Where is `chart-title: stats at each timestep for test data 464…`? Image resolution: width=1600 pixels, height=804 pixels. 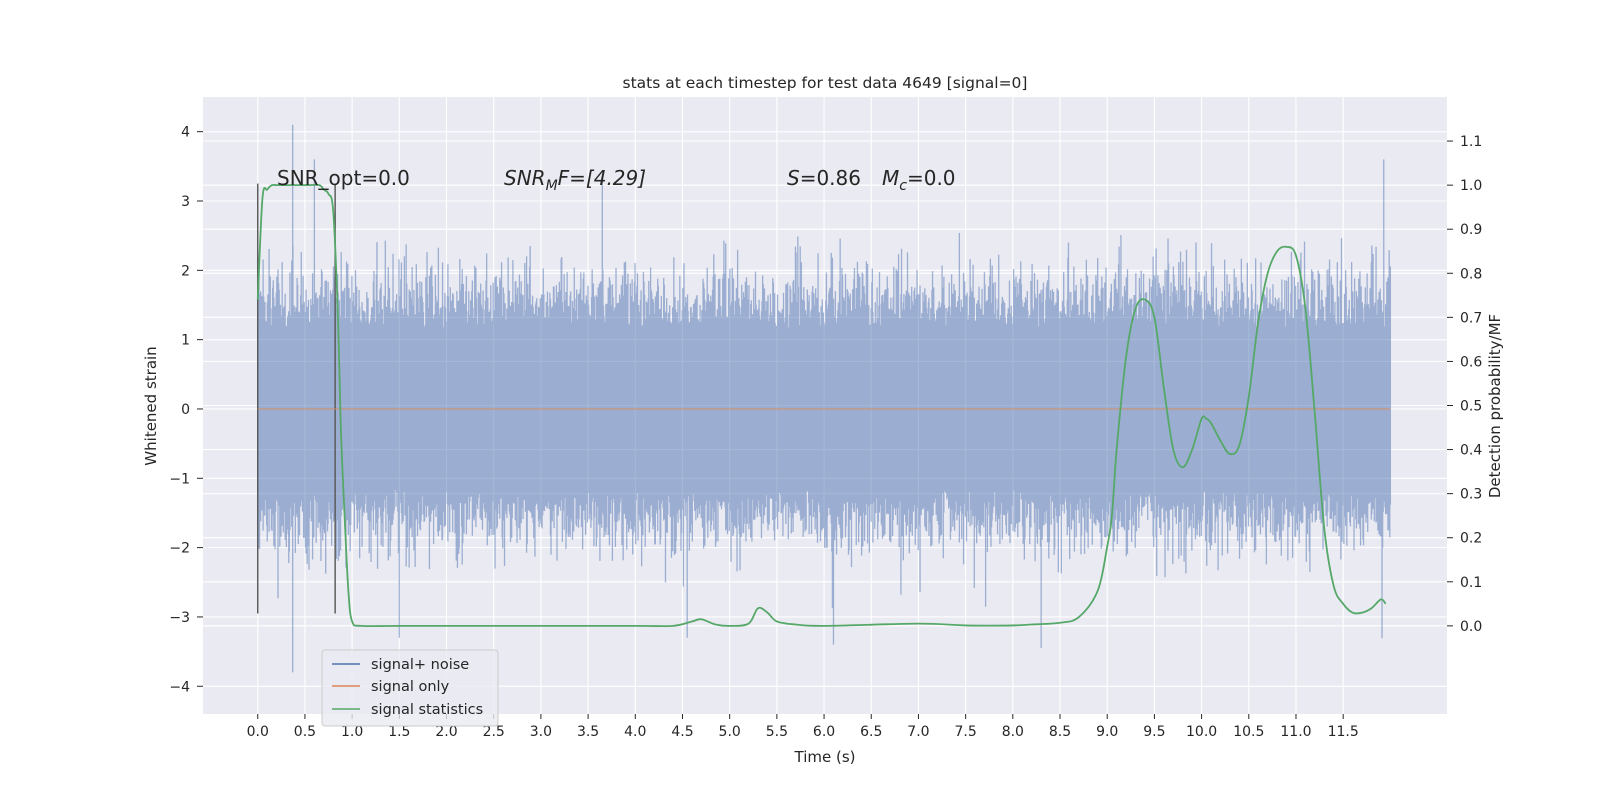
chart-title: stats at each timestep for test data 464… is located at coordinates (825, 83).